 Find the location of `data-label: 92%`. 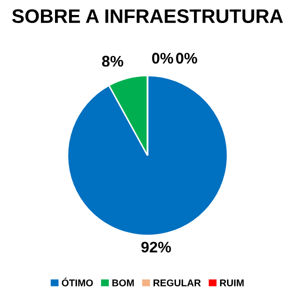

data-label: 92% is located at coordinates (156, 247).